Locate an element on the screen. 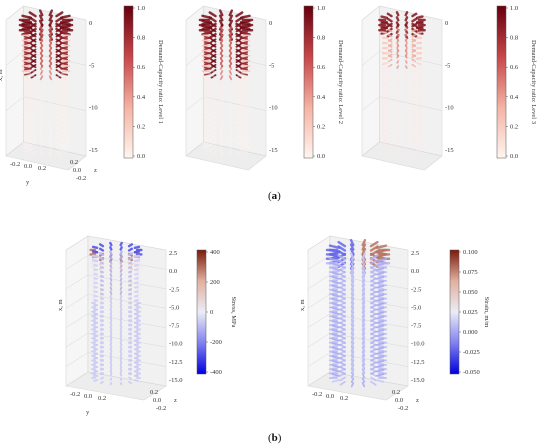 The height and width of the screenshot is (448, 550). colorbar-label: Demand-Capacity ratio: Level 2 is located at coordinates (340, 82).